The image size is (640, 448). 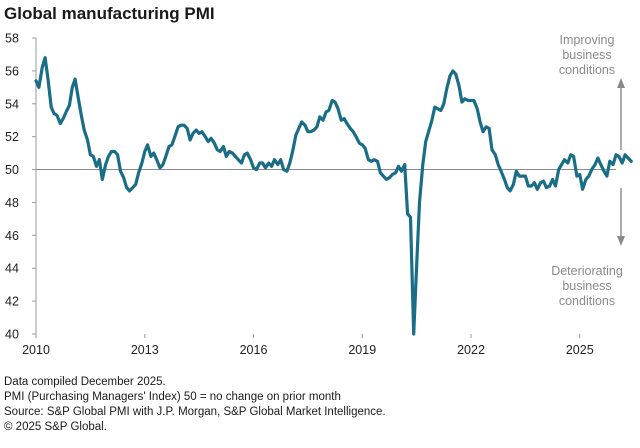 What do you see at coordinates (12, 104) in the screenshot?
I see `y-tick-label: 54` at bounding box center [12, 104].